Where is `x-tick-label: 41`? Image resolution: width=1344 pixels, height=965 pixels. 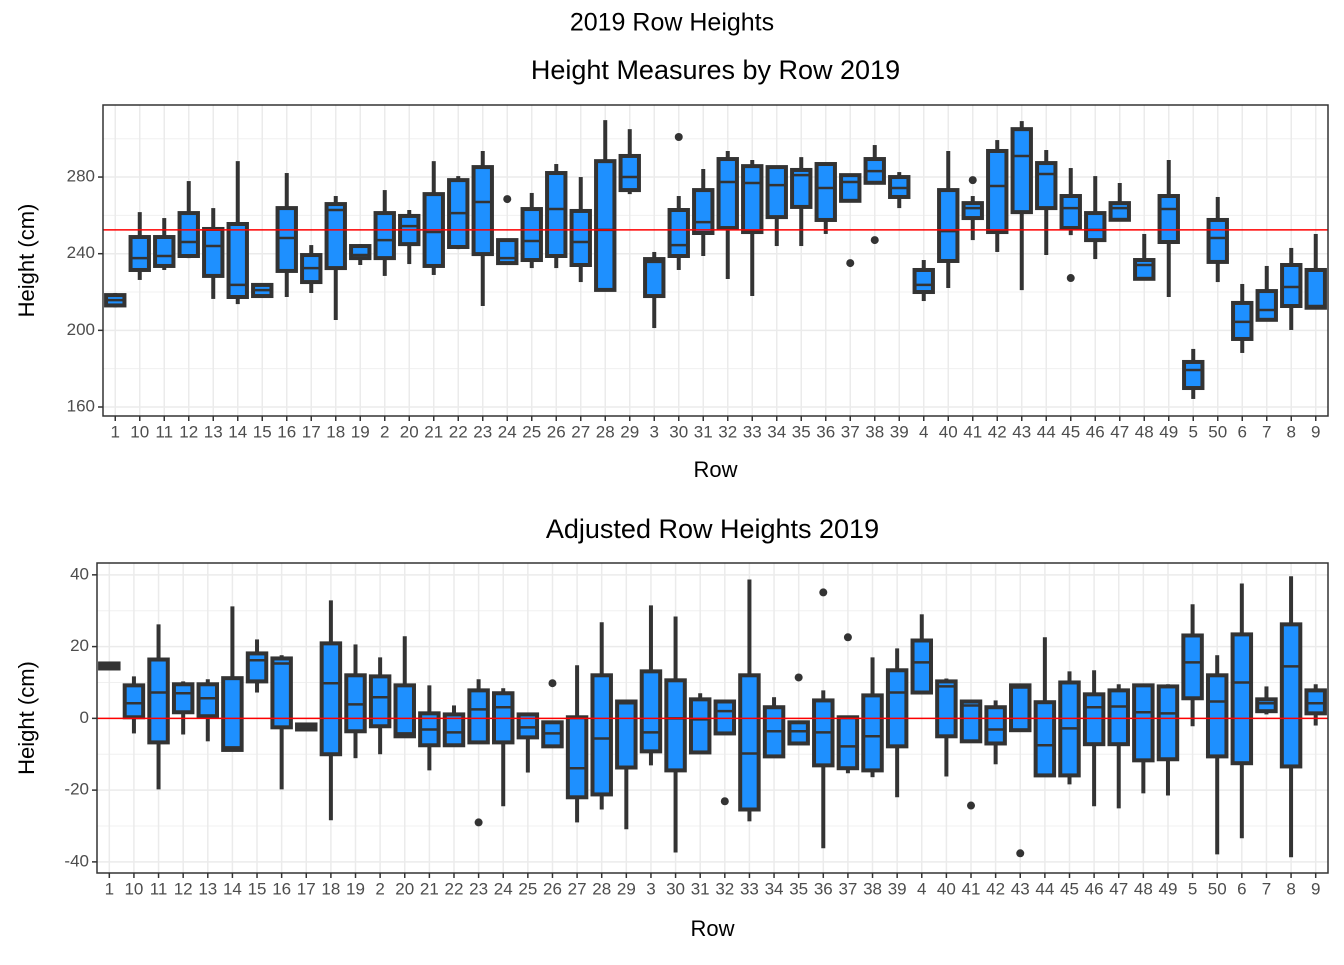 x-tick-label: 41 is located at coordinates (971, 888).